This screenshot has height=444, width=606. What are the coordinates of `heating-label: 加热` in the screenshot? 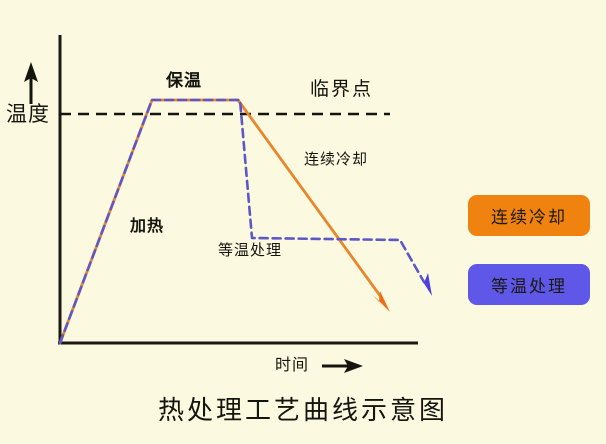 It's located at (147, 225).